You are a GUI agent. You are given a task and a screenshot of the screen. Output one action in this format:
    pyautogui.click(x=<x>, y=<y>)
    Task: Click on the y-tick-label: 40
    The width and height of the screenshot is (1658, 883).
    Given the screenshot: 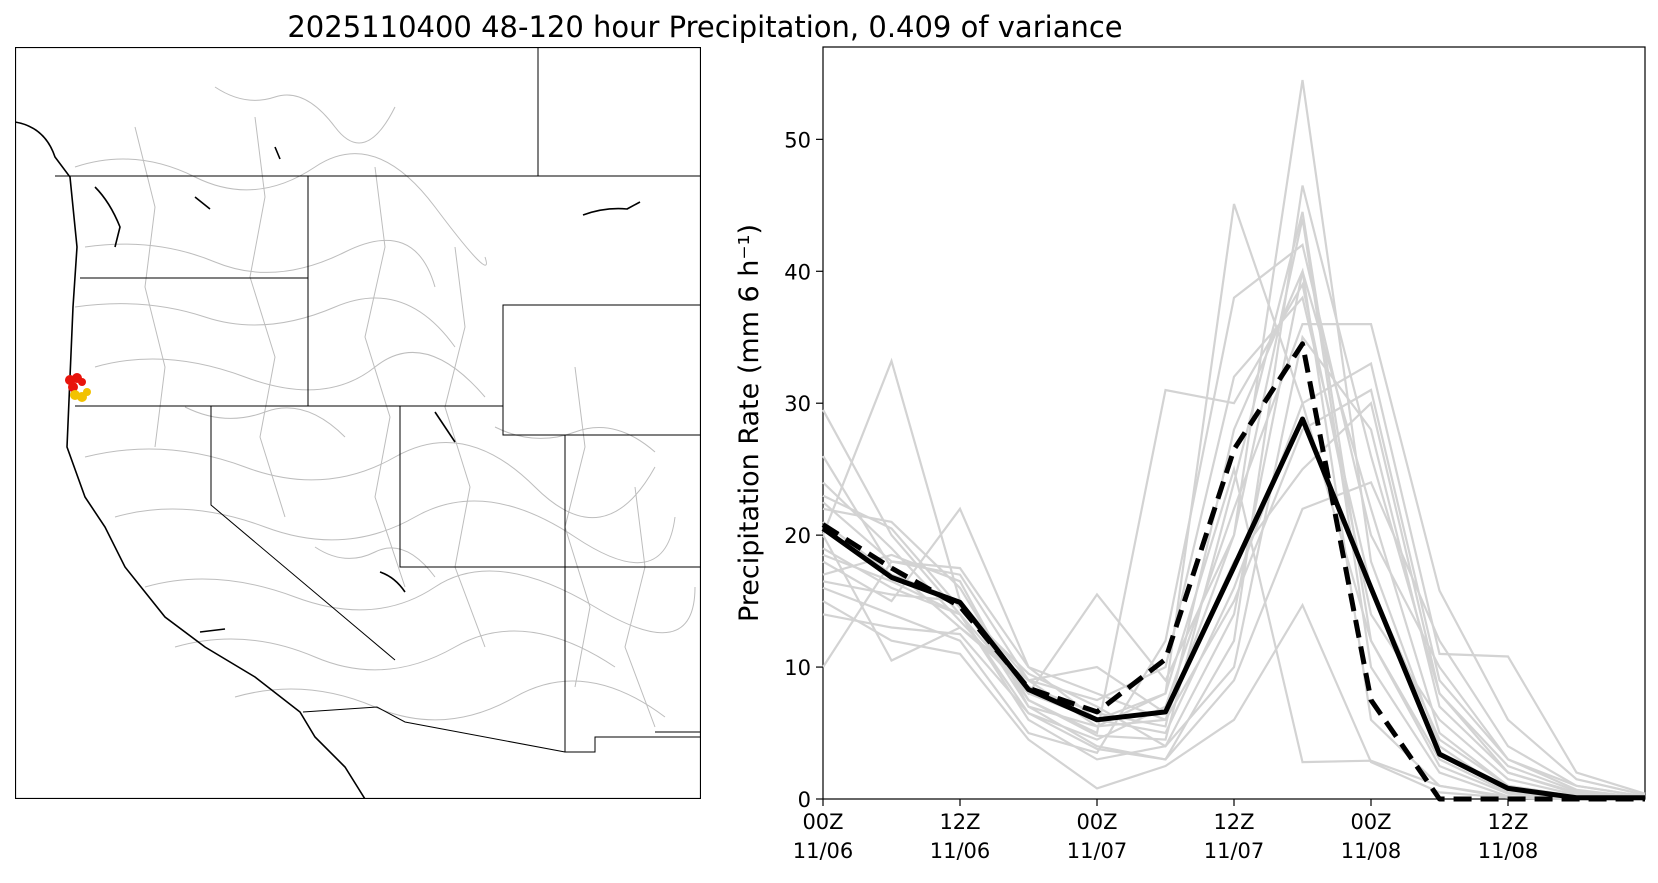 What is the action you would take?
    pyautogui.click(x=797, y=272)
    